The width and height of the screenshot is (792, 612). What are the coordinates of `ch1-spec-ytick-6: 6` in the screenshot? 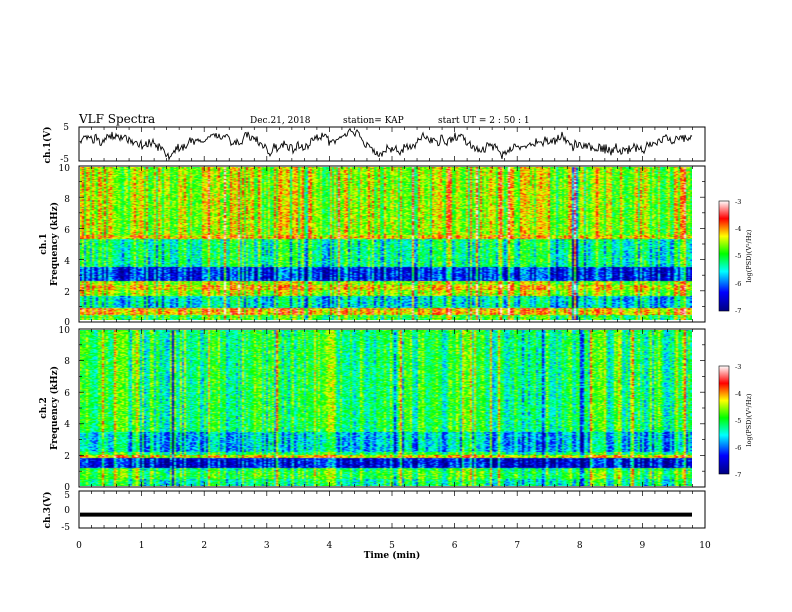 It's located at (67, 231).